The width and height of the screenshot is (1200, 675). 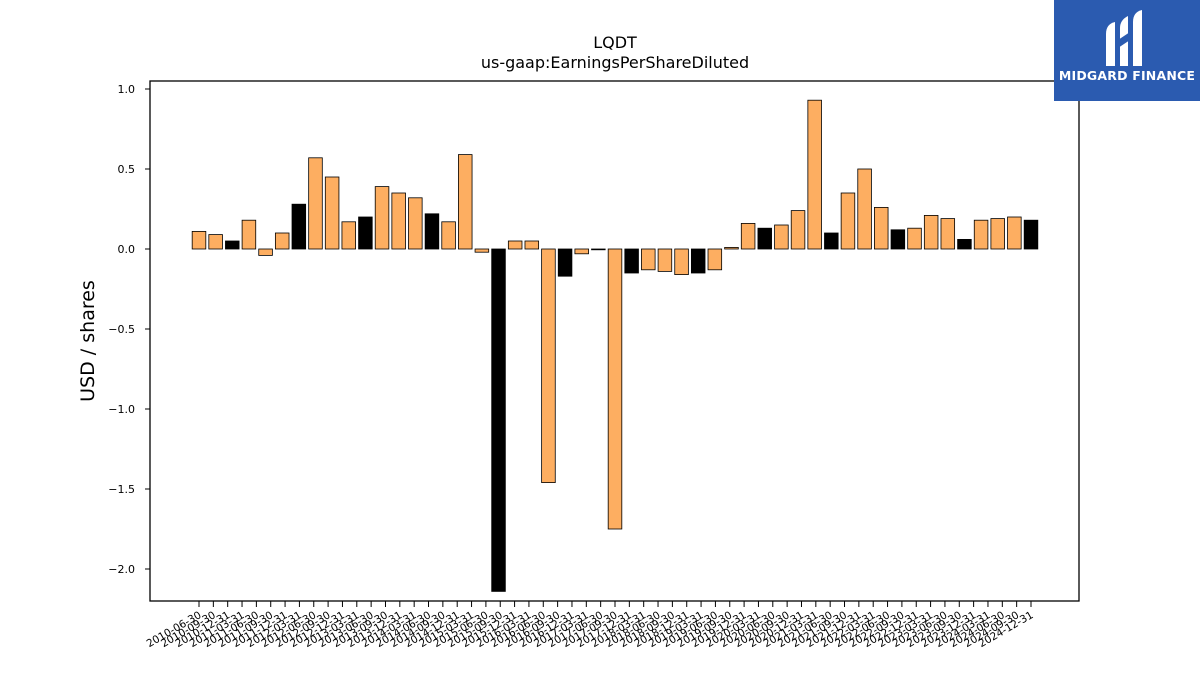 What do you see at coordinates (121, 409) in the screenshot?
I see `y-tick-label: −1.0` at bounding box center [121, 409].